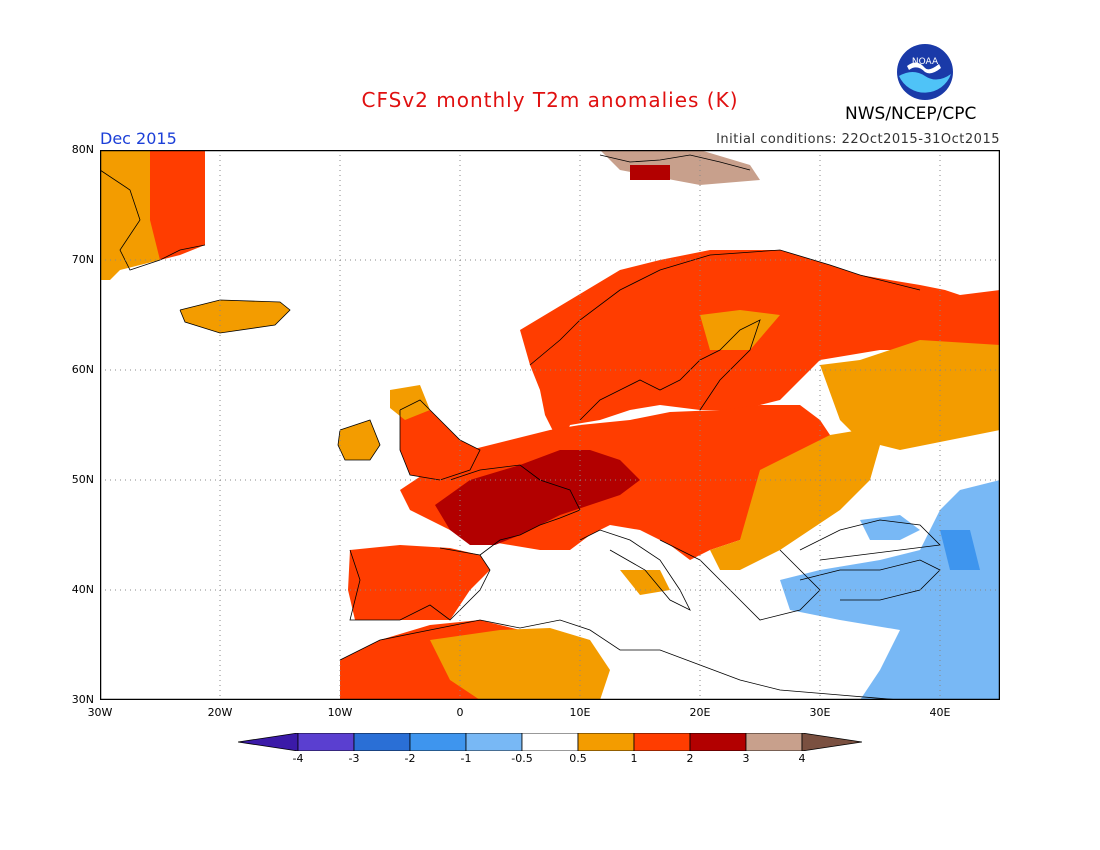 The width and height of the screenshot is (1100, 850). Describe the element at coordinates (910, 395) in the screenshot. I see `russia-orange` at that location.